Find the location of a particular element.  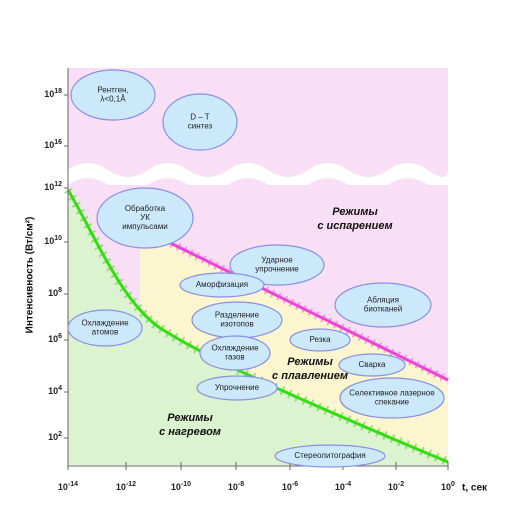

tick-exponent: -10 is located at coordinates (186, 484).